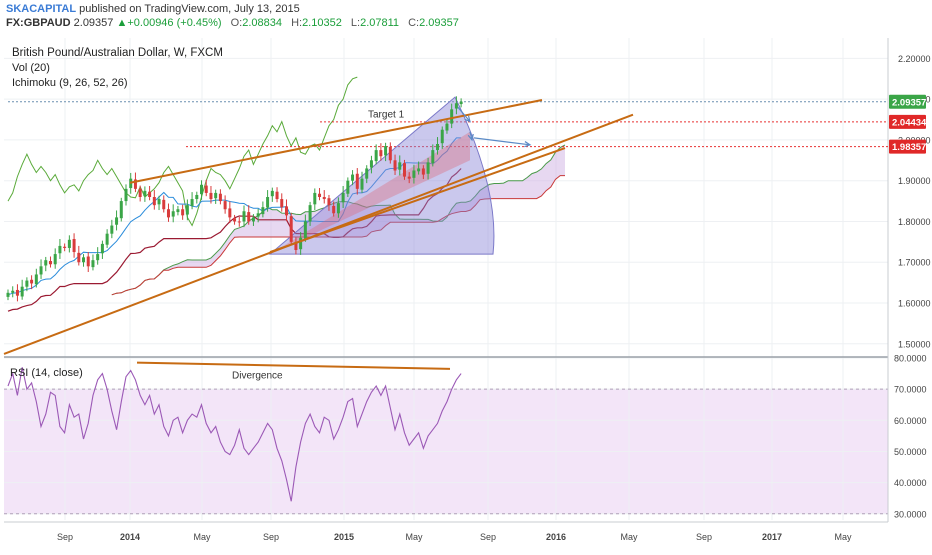 Image resolution: width=932 pixels, height=555 pixels. Describe the element at coordinates (234, 434) in the screenshot. I see `rsi-line` at that location.